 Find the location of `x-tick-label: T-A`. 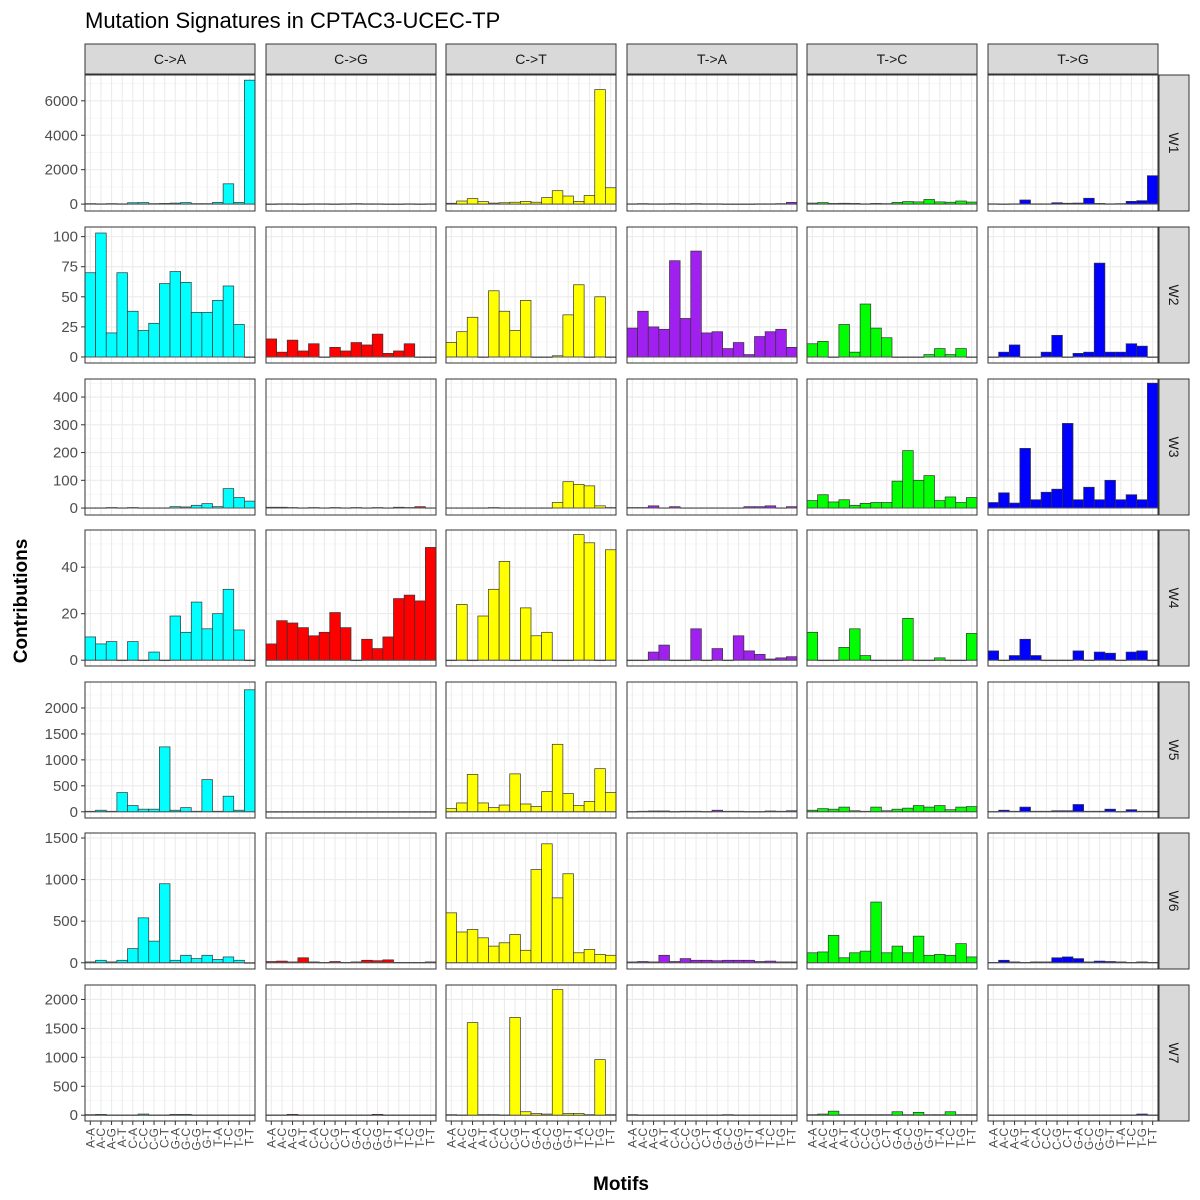

x-tick-label: T-A is located at coordinates (218, 1137).